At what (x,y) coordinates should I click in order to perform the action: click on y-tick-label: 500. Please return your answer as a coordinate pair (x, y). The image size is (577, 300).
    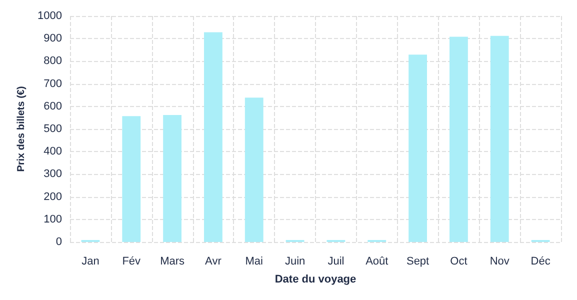
    Looking at the image, I should click on (53, 129).